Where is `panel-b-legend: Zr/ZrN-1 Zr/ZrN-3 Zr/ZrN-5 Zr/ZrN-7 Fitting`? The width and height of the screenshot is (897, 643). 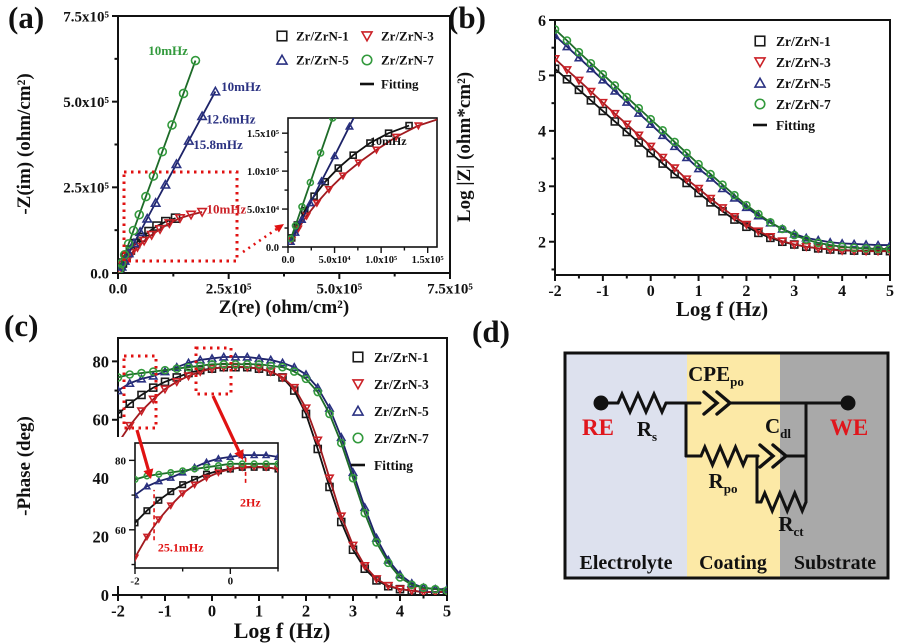
panel-b-legend: Zr/ZrN-1 Zr/ZrN-3 Zr/ZrN-5 Zr/ZrN-7 Fitting is located at coordinates (792, 83).